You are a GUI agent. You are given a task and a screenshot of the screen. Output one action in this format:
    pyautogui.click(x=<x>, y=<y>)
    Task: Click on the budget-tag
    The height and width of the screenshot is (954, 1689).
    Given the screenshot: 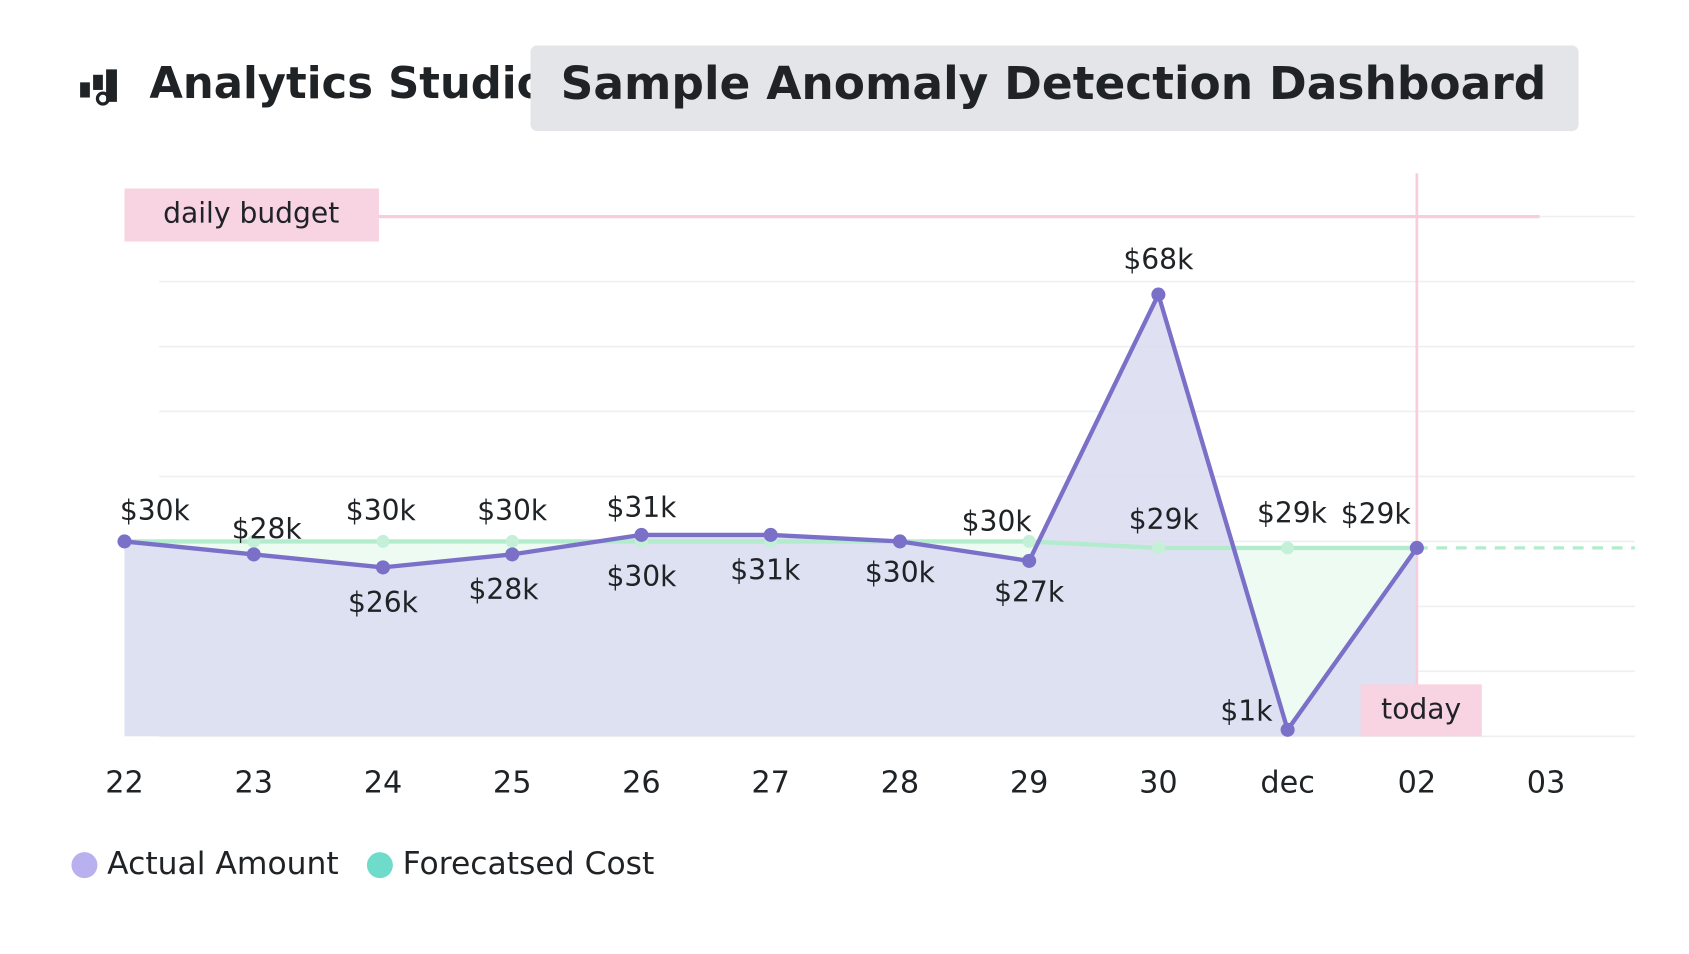 What is the action you would take?
    pyautogui.click(x=251, y=215)
    